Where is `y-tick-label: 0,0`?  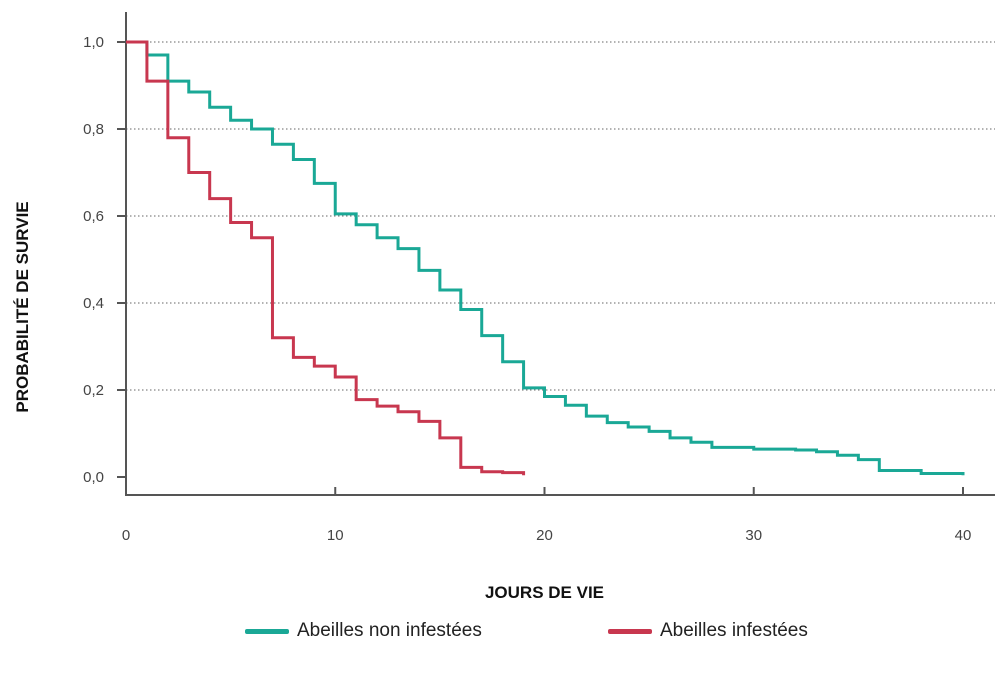
y-tick-label: 0,0 is located at coordinates (93, 477).